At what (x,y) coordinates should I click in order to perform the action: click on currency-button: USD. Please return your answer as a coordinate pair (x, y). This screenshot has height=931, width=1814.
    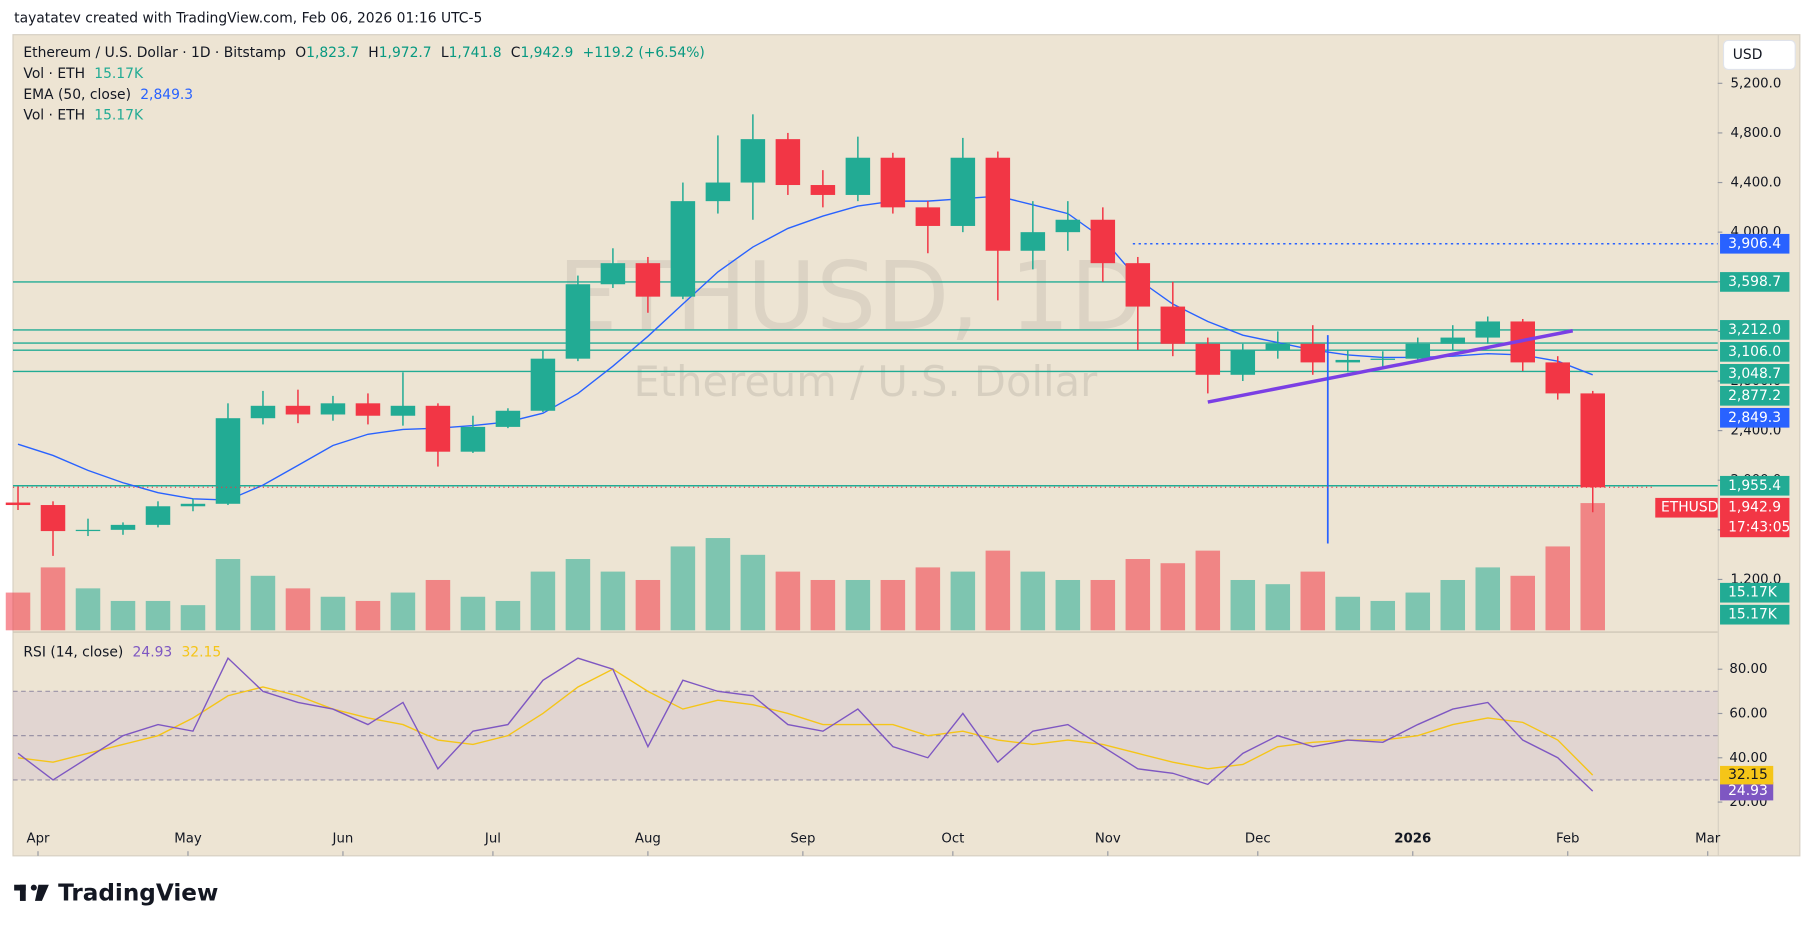
    Looking at the image, I should click on (1759, 54).